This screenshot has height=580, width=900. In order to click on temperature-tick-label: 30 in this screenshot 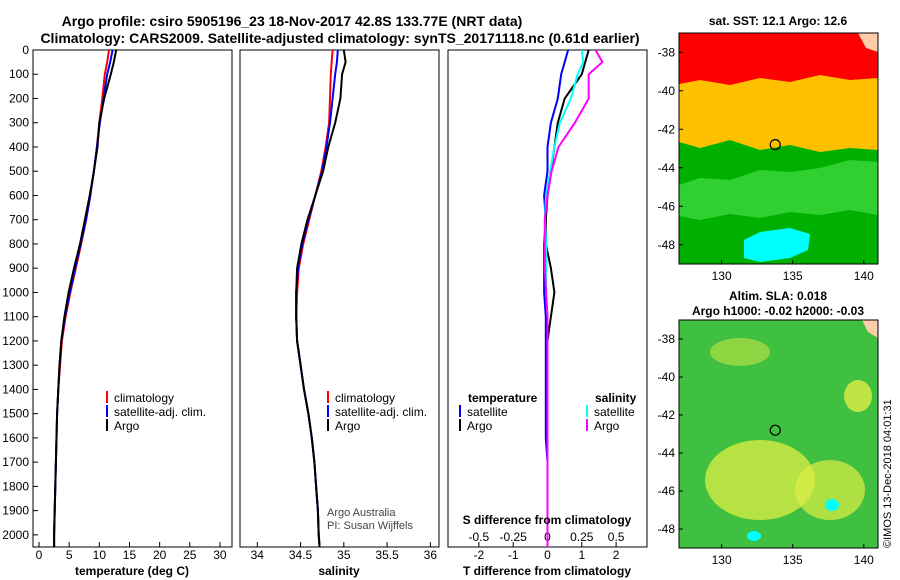, I will do `click(220, 555)`.